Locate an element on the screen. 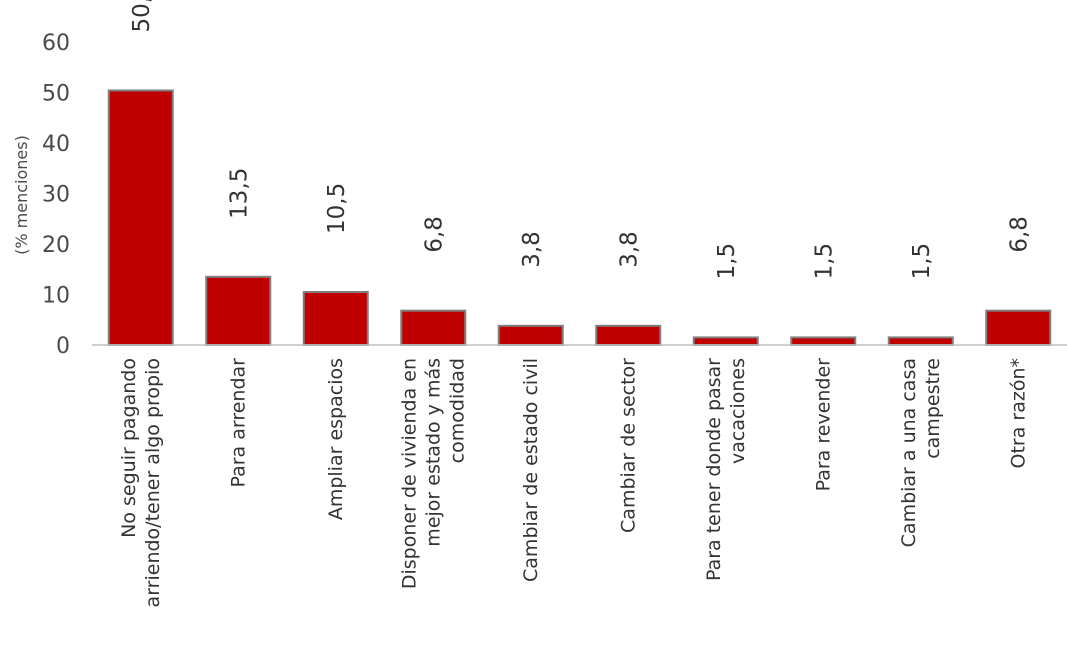 This screenshot has width=1067, height=671. category-label: Cambiar de sector is located at coordinates (628, 445).